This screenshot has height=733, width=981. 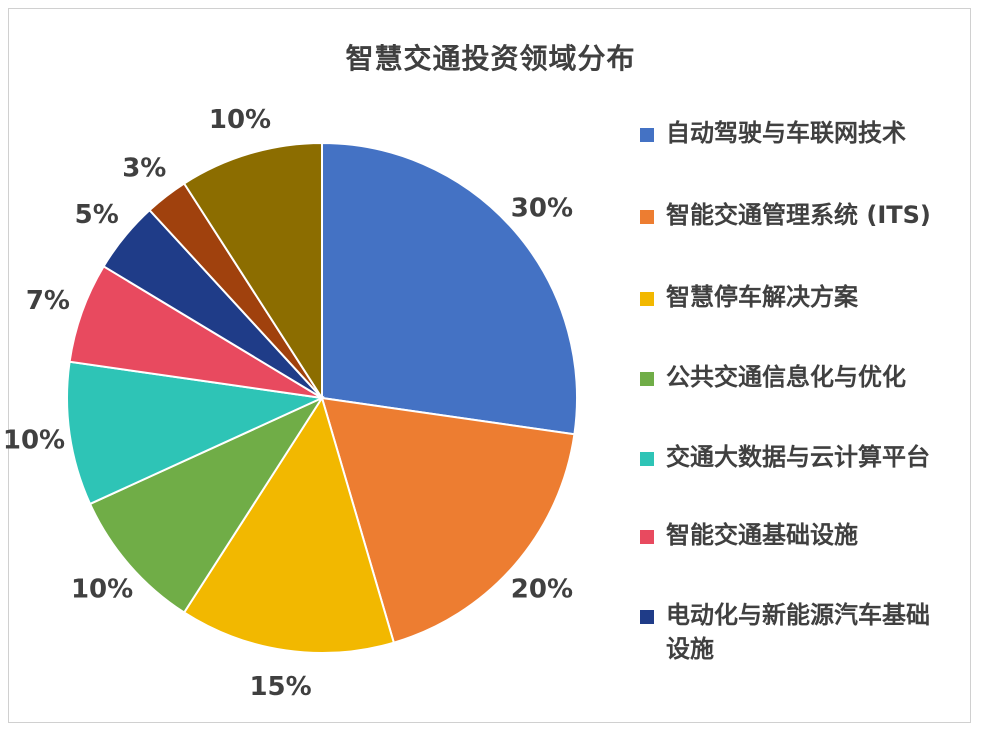 I want to click on pie-value-label-1: 30%, so click(x=542, y=208).